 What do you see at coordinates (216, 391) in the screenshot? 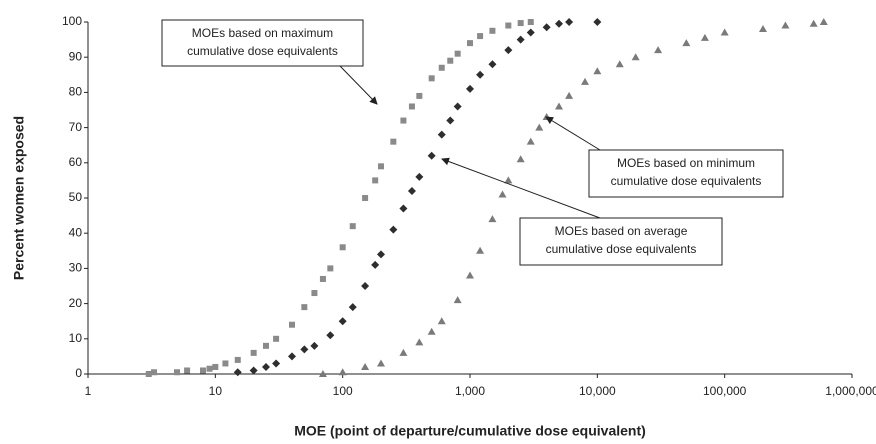
I see `x-tick-label: 10` at bounding box center [216, 391].